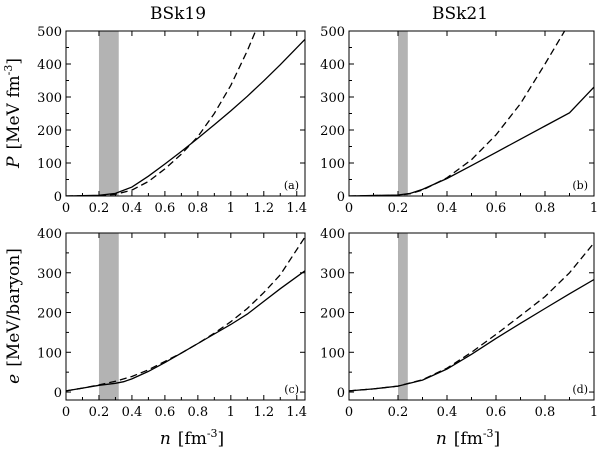  I want to click on x-tick-label-c: 1, so click(231, 412).